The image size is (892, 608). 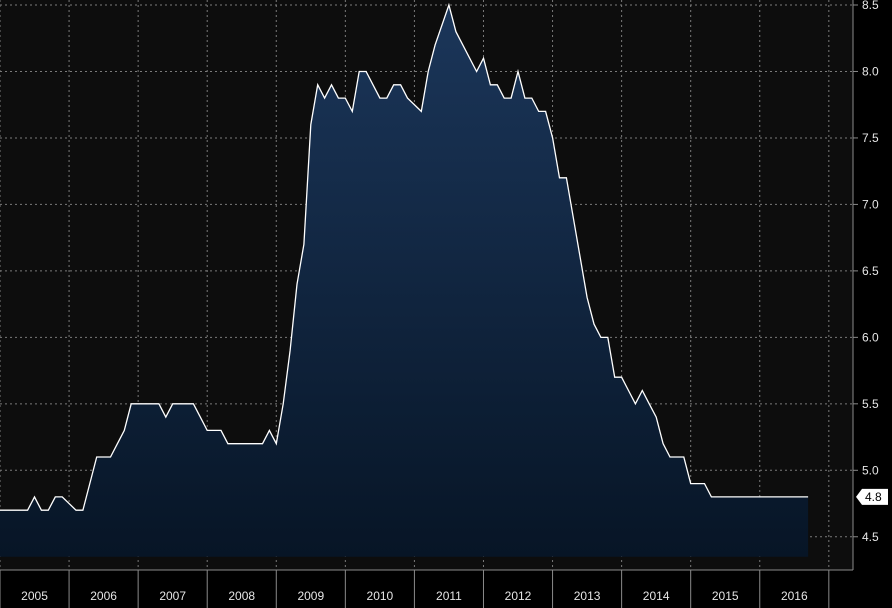 What do you see at coordinates (794, 596) in the screenshot?
I see `x-tick-label: 2016` at bounding box center [794, 596].